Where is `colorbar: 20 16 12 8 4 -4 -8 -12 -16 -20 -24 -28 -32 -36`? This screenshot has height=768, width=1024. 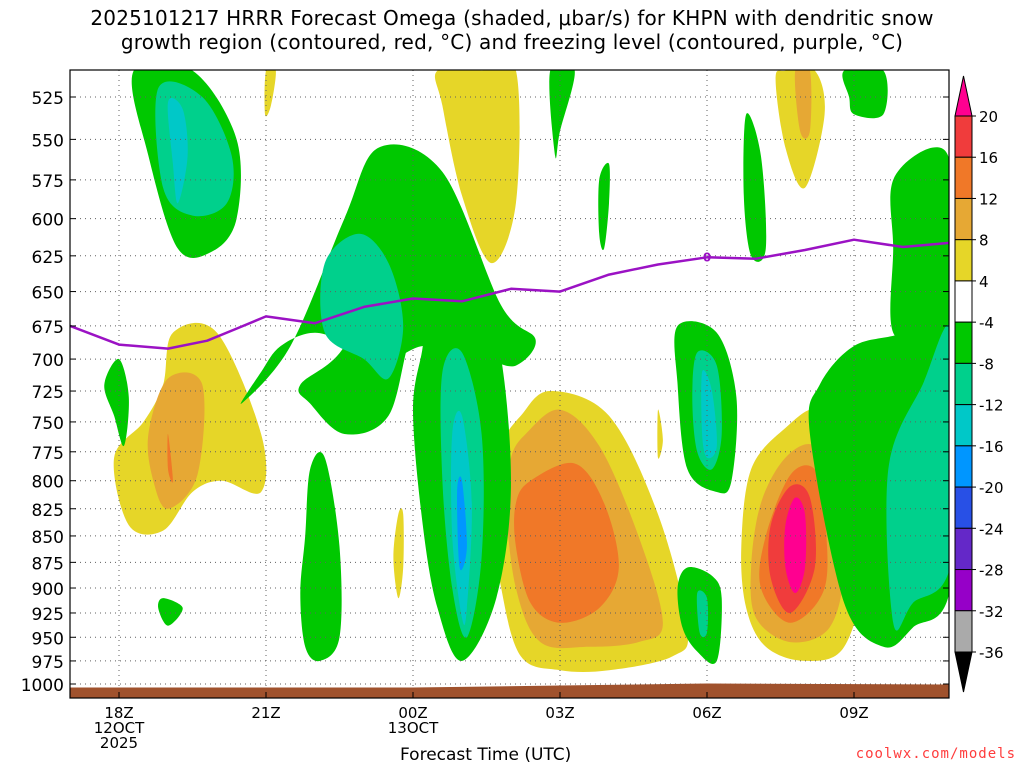
colorbar: 20 16 12 8 4 -4 -8 -12 -16 -20 -24 -28 -32 -36 is located at coordinates (979, 384).